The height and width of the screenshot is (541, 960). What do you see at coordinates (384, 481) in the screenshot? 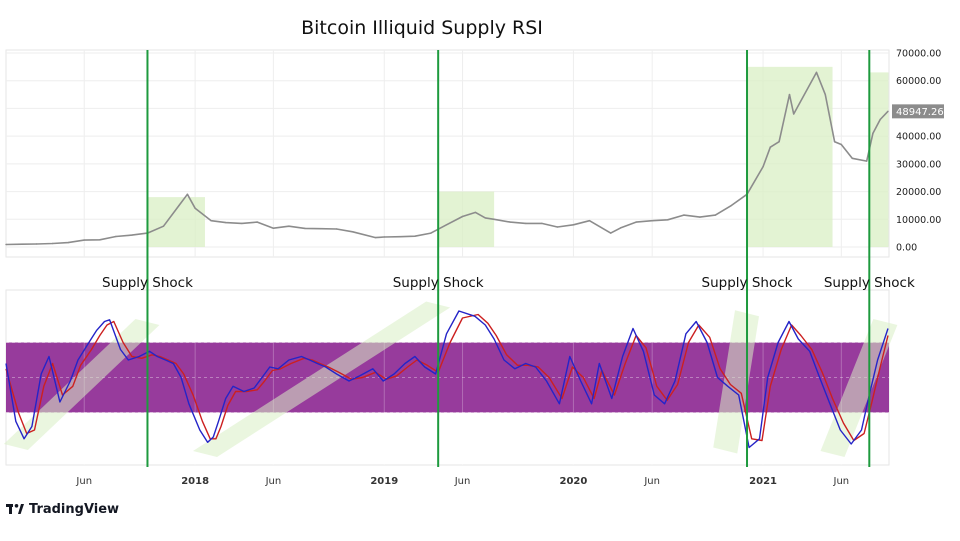
I see `time-axis-tick-label: 2019` at bounding box center [384, 481].